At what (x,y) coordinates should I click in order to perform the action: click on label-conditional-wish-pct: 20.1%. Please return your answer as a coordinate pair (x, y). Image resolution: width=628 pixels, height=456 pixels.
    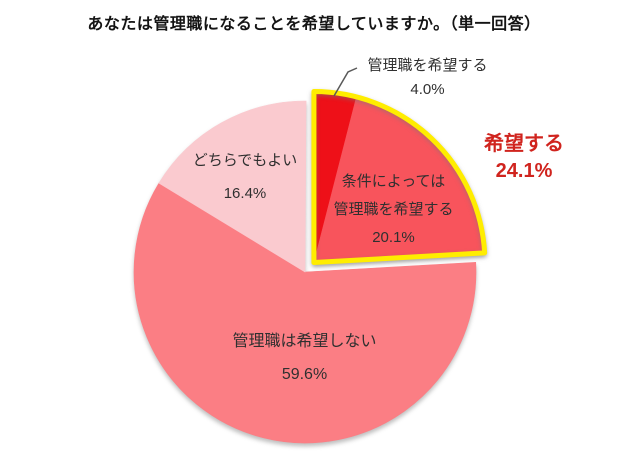
    Looking at the image, I should click on (393, 237).